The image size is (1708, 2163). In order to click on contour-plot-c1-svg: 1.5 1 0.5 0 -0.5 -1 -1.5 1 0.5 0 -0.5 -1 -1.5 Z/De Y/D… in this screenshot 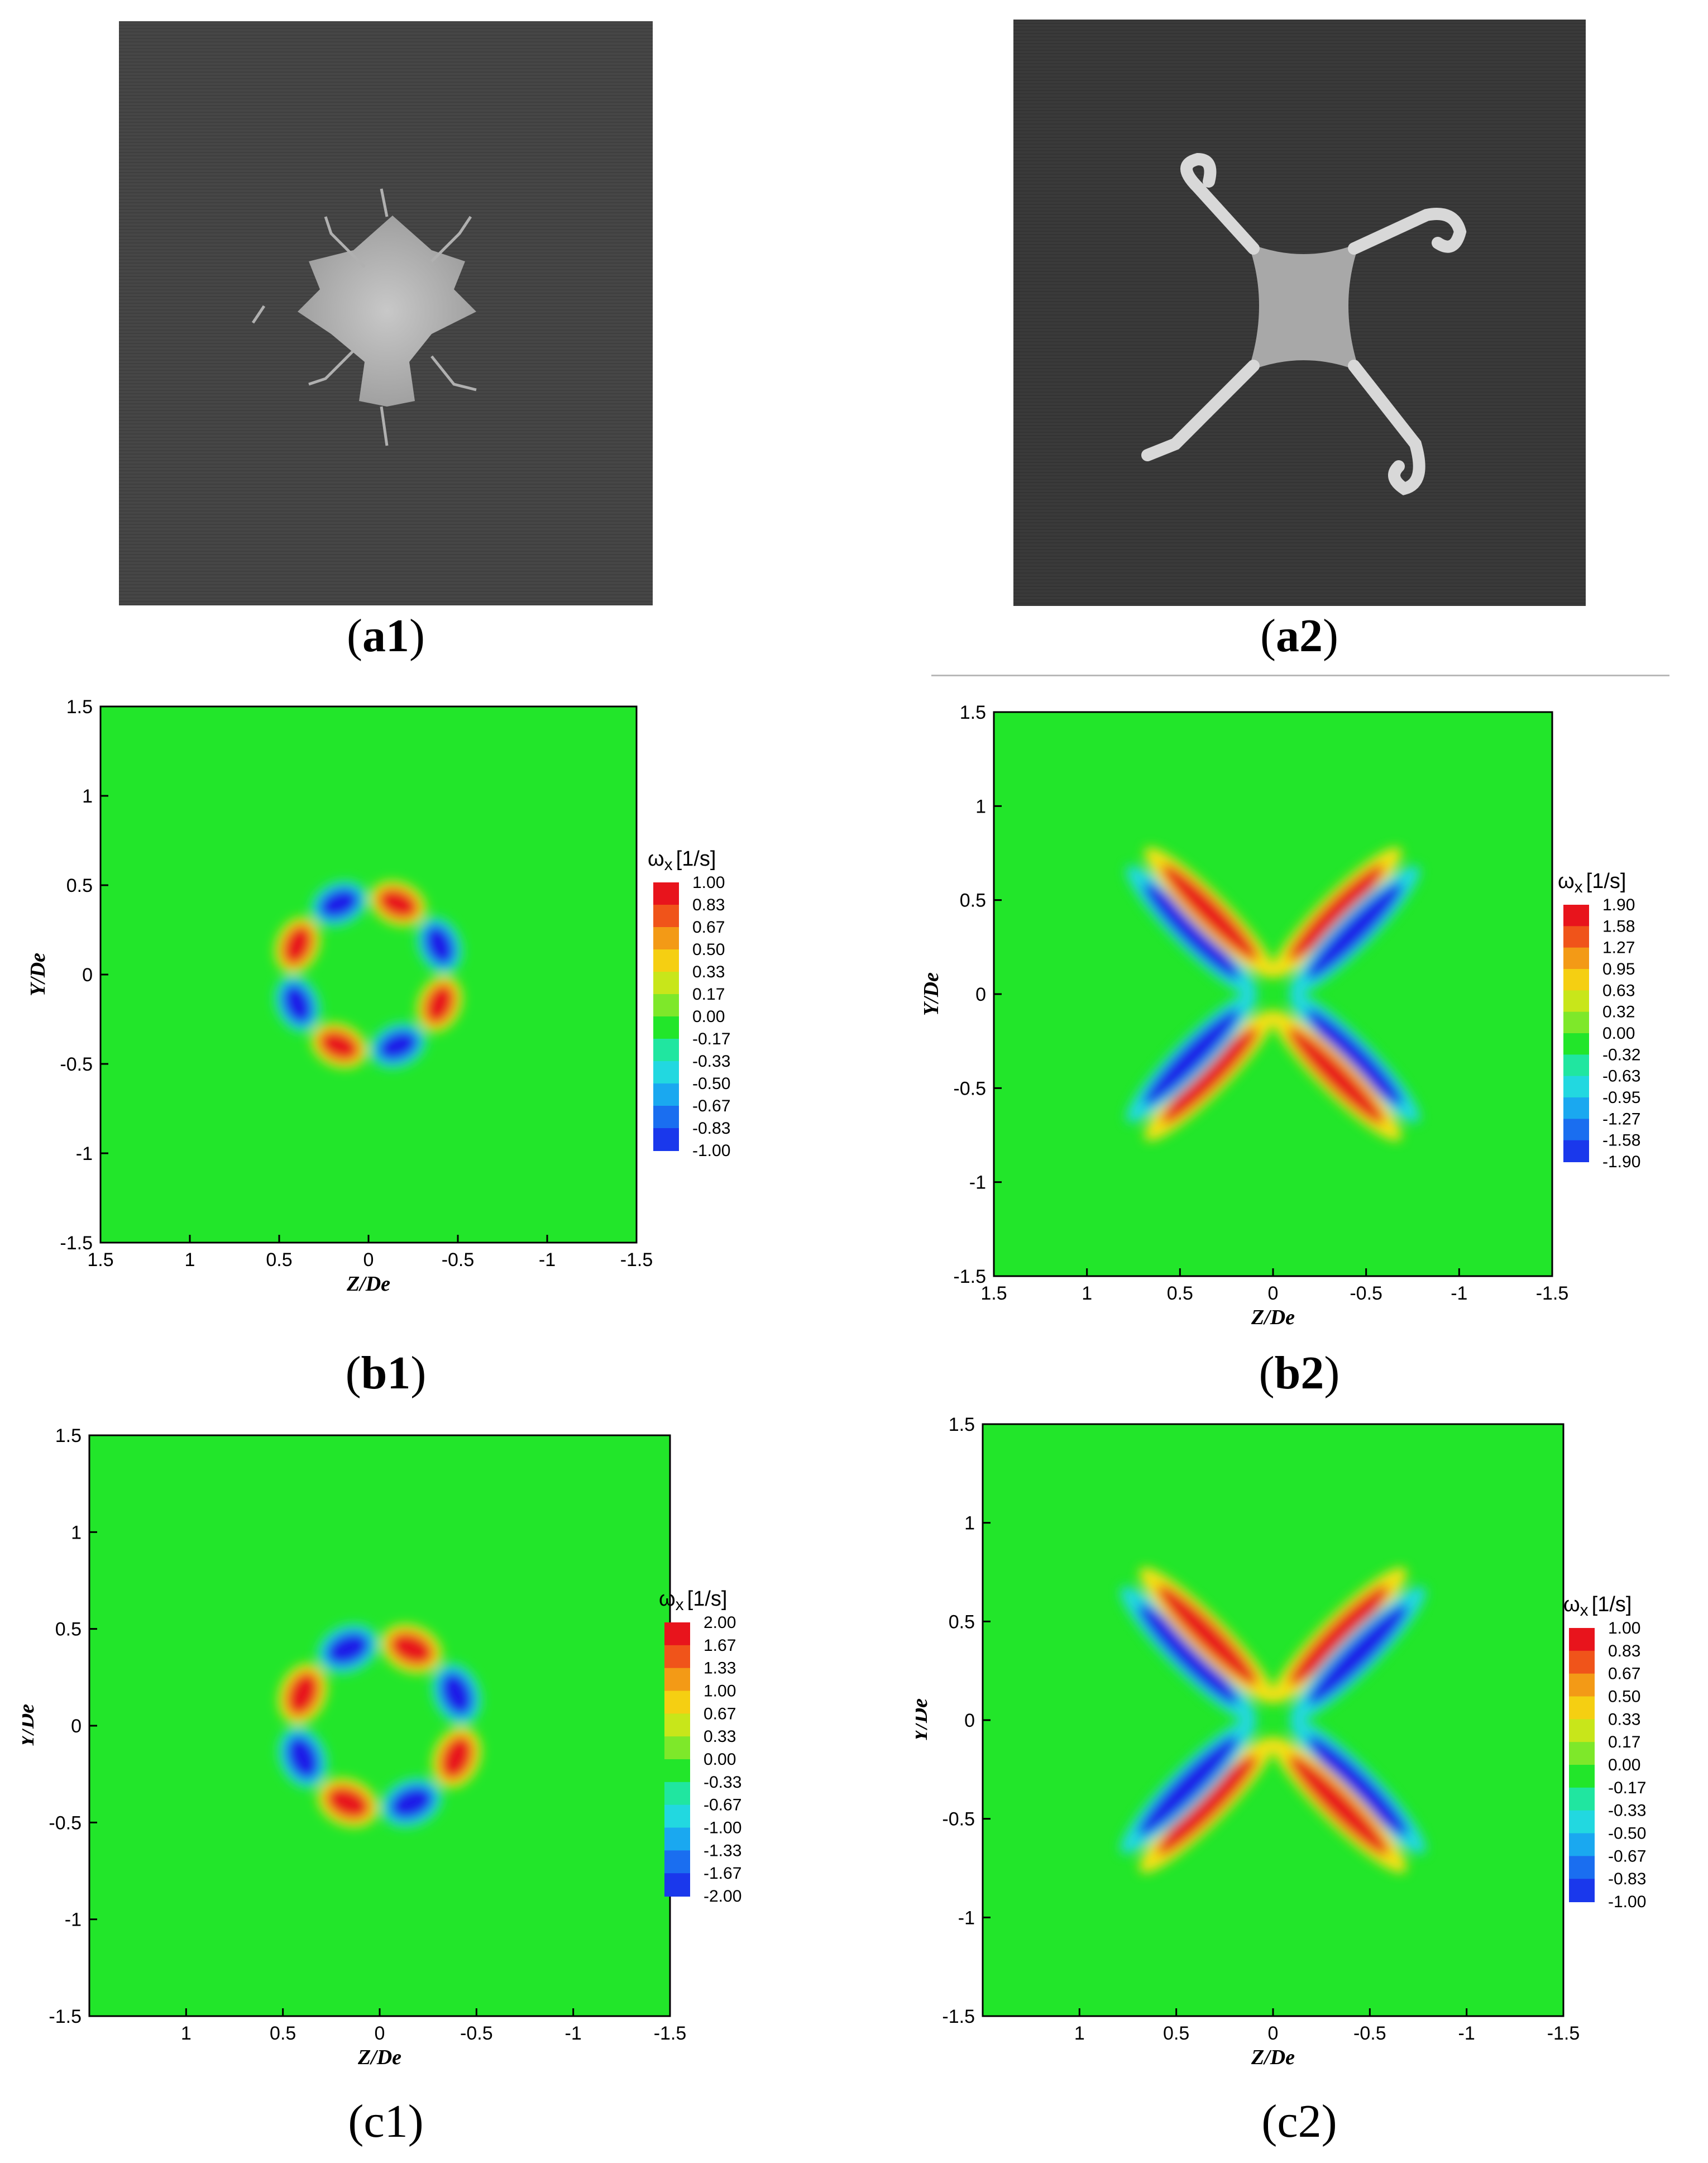, I will do `click(378, 1747)`.